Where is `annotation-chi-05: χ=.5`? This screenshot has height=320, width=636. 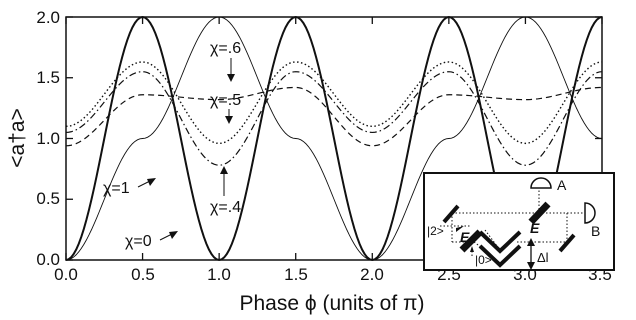 annotation-chi-05: χ=.5 is located at coordinates (225, 100).